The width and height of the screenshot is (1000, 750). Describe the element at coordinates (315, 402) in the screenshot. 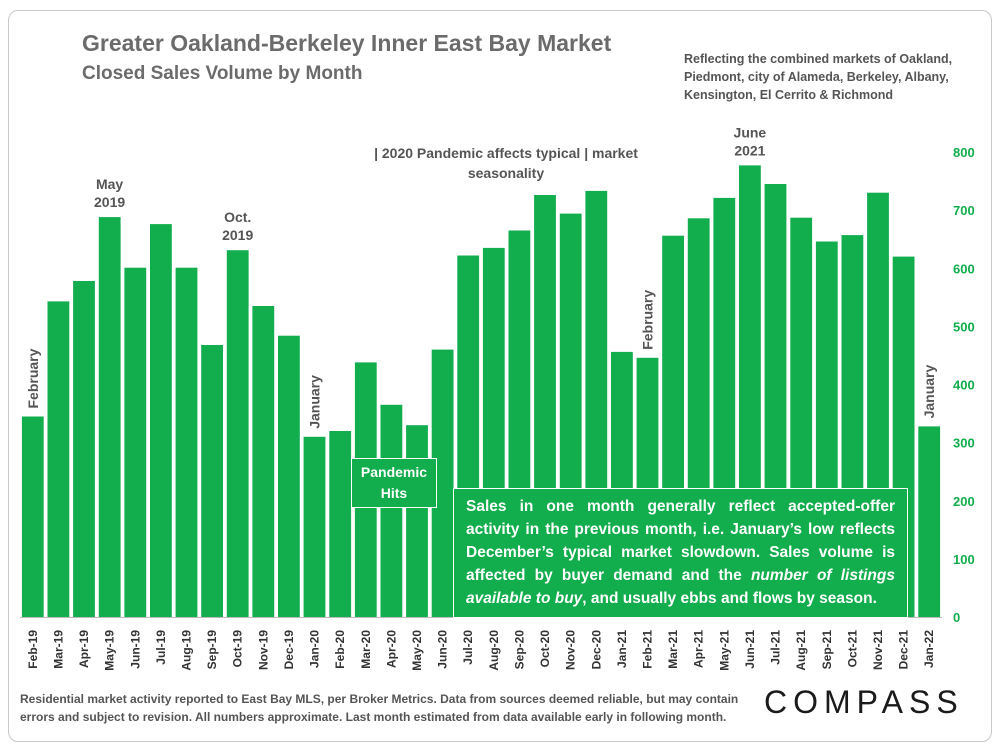

I see `annotation-january-2020: January` at that location.